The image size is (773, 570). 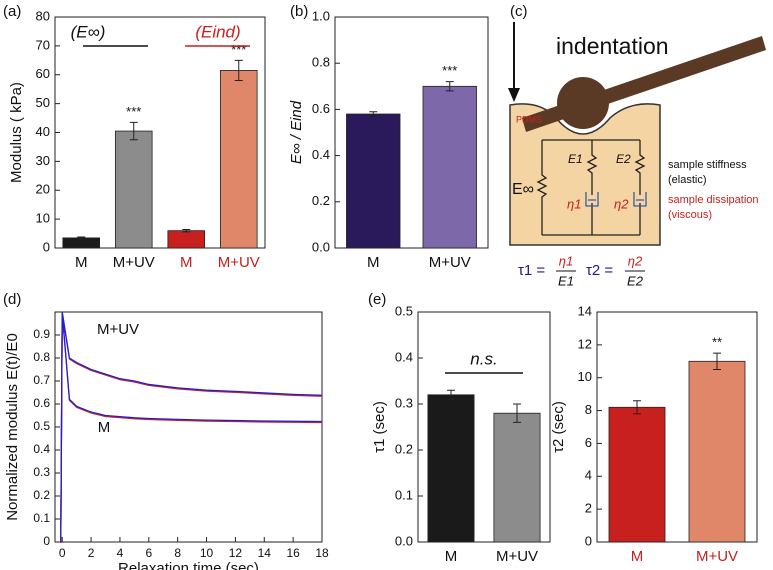 I want to click on fit-line, so click(x=191, y=428).